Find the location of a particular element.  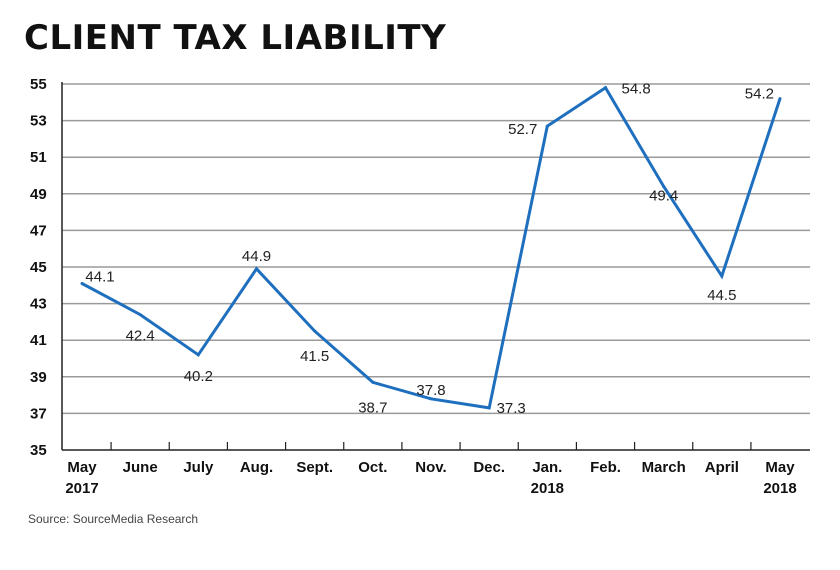

source-note: Source: SourceMedia Research is located at coordinates (113, 519).